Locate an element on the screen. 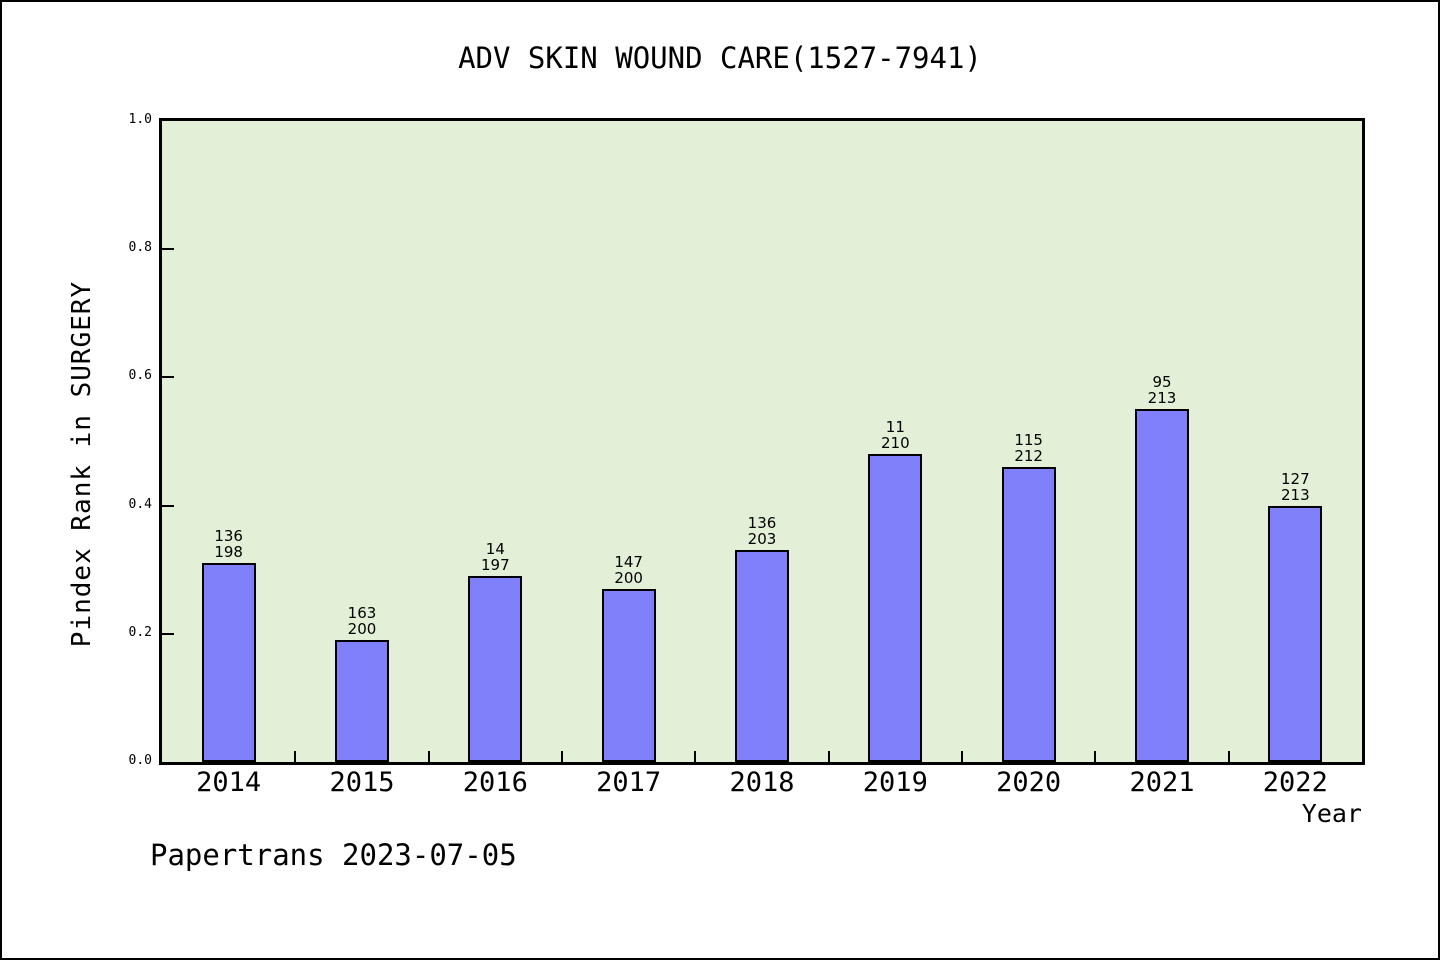  bar-value-line: 198 is located at coordinates (228, 552).